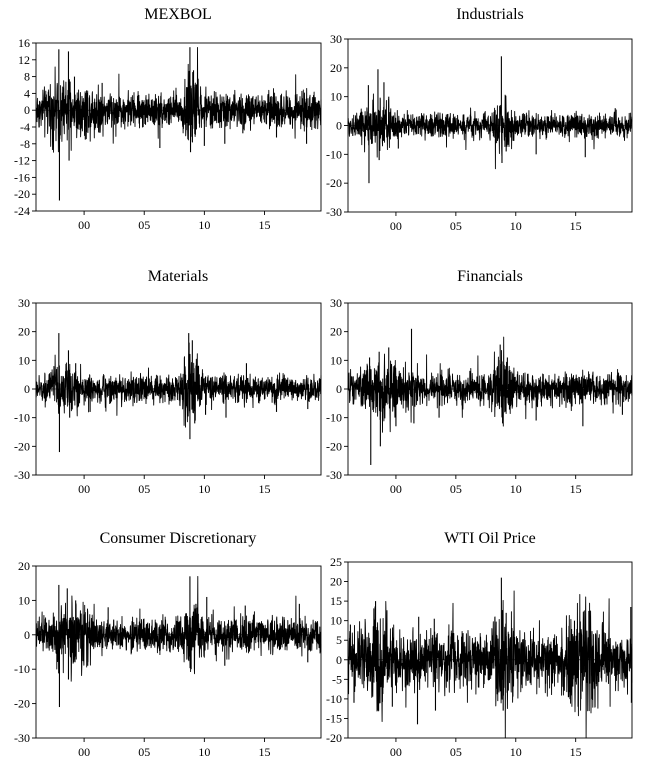 This screenshot has width=650, height=764. I want to click on panel-title: MEXBOL, so click(178, 14).